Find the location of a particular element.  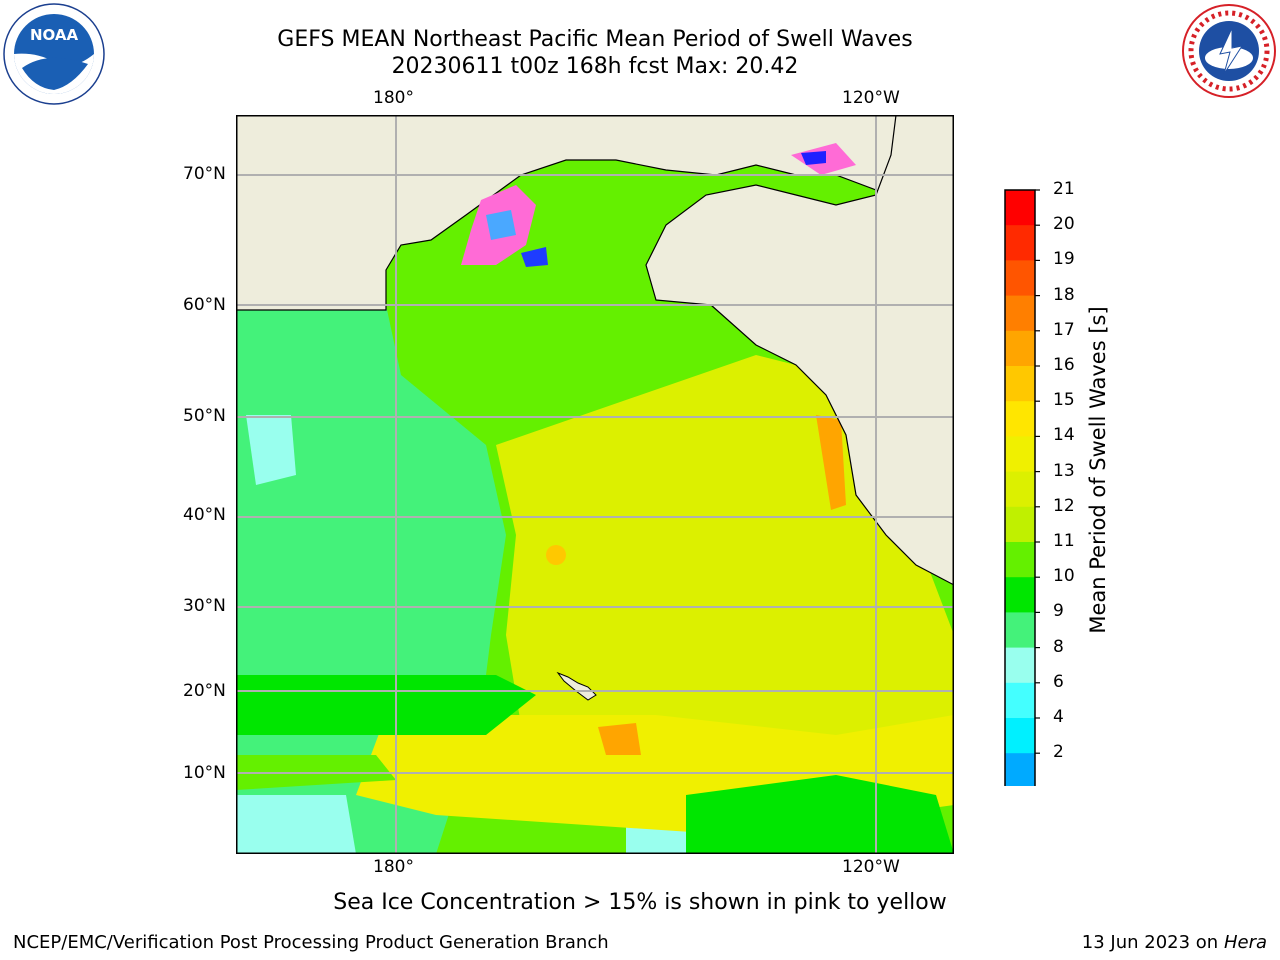

lat-label-70n: 70°N is located at coordinates (204, 174).